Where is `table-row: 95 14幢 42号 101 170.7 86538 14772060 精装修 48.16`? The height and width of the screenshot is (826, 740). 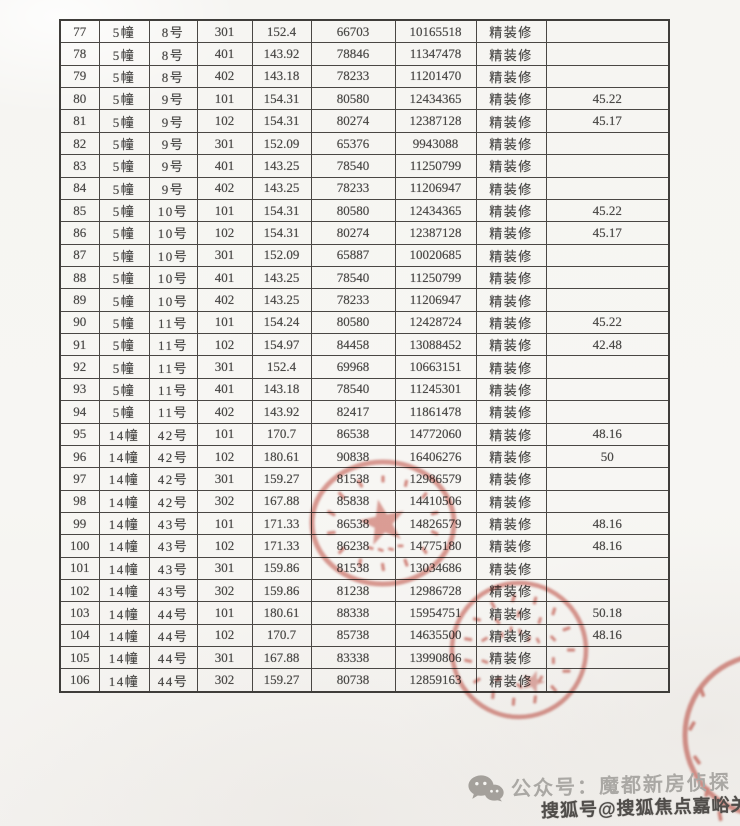 table-row: 95 14幢 42号 101 170.7 86538 14772060 精装修 48.16 is located at coordinates (364, 434).